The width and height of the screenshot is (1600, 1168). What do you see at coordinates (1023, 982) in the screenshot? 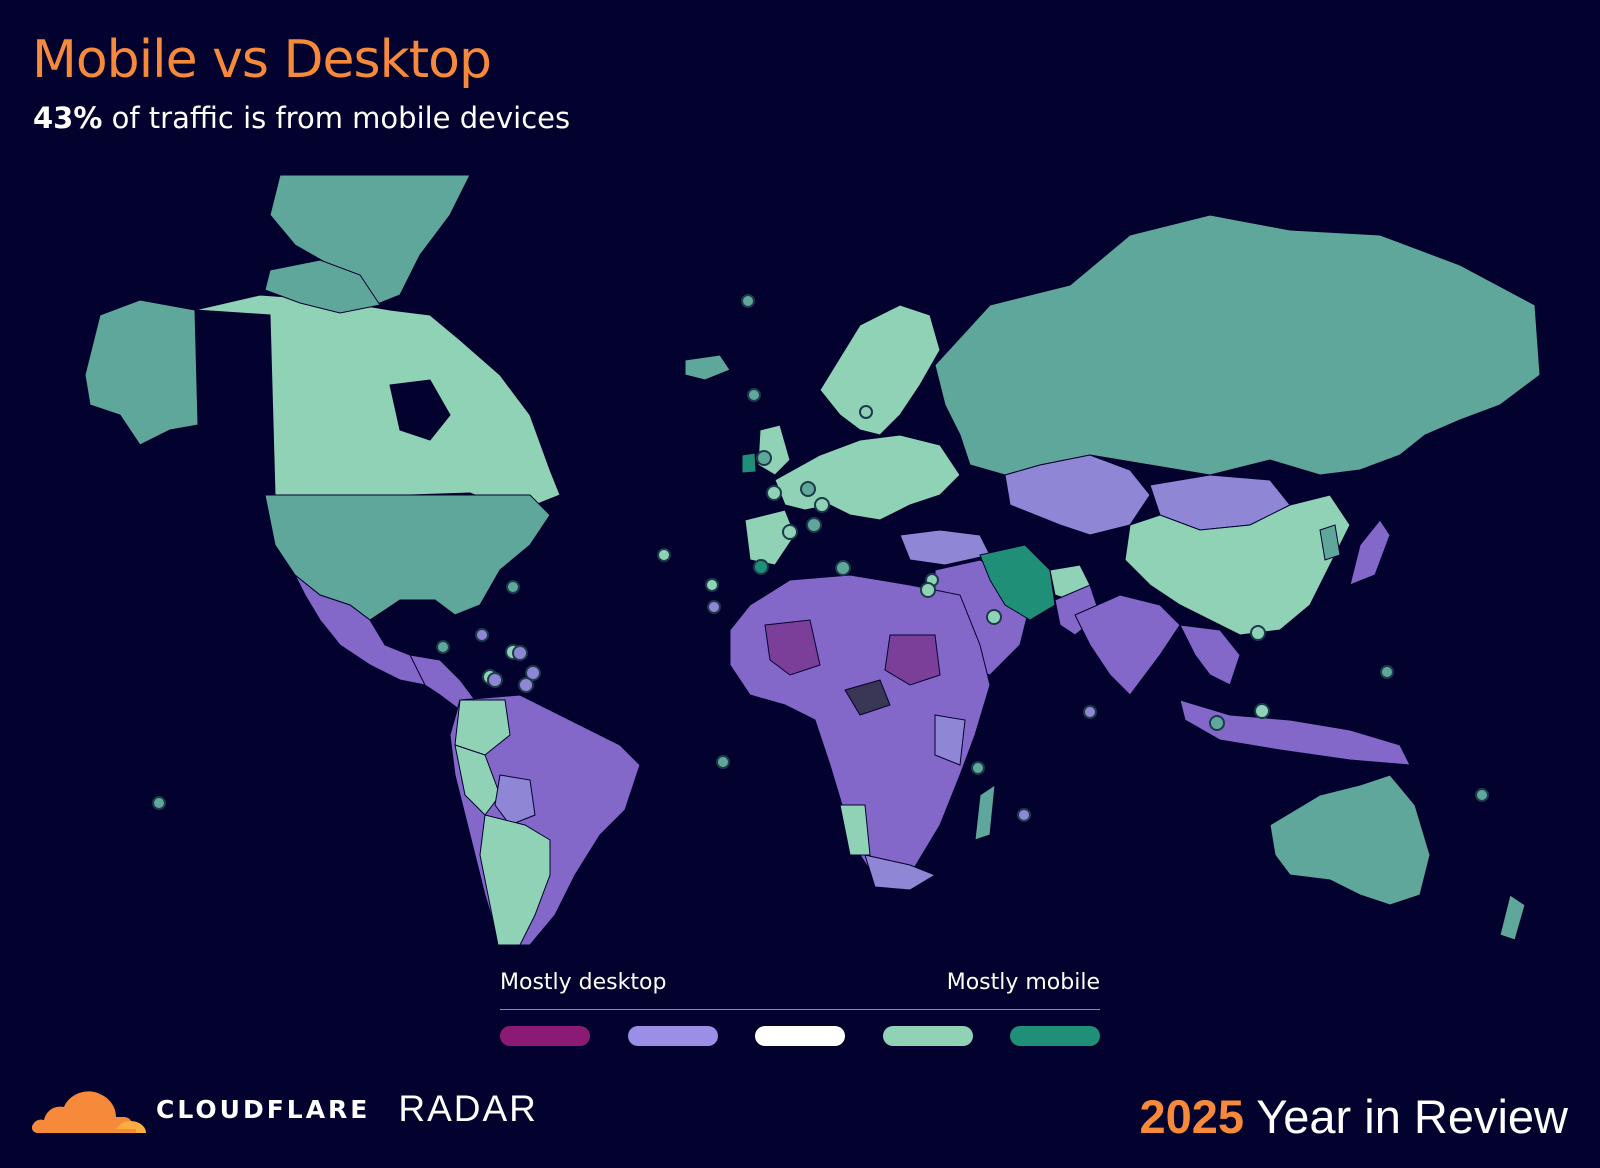
I see `legend-label-mobile: Mostly mobile` at bounding box center [1023, 982].